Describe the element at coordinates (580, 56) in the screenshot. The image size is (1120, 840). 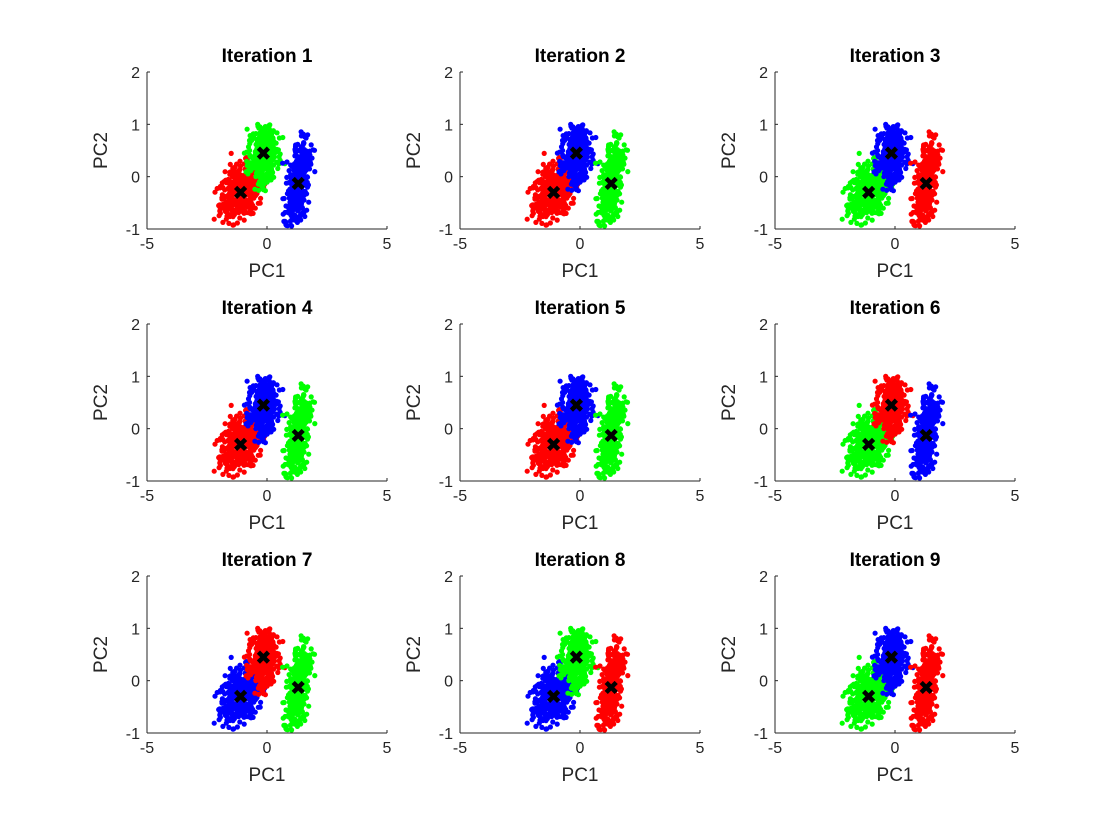
I see `subplot-title: Iteration 2` at that location.